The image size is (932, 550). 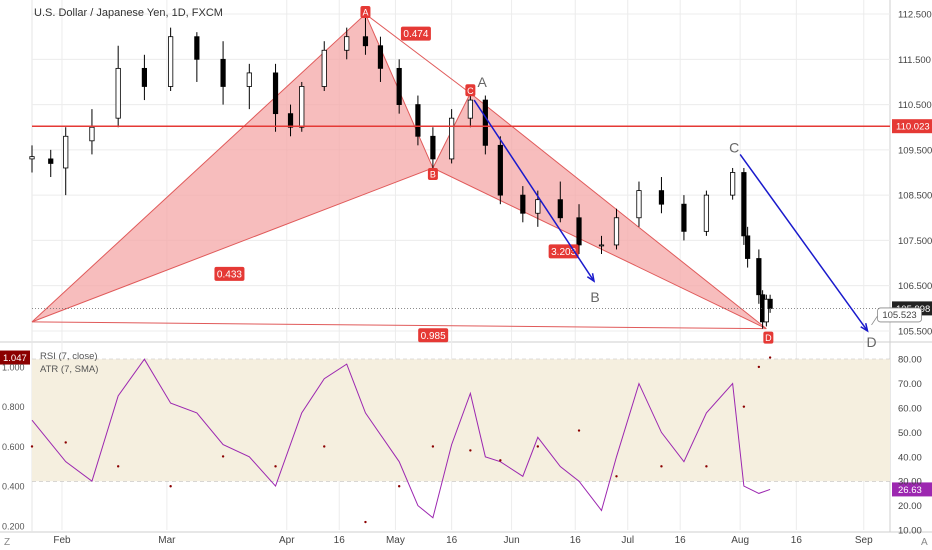 I want to click on atr-tick-label: 0.800, so click(x=13, y=407).